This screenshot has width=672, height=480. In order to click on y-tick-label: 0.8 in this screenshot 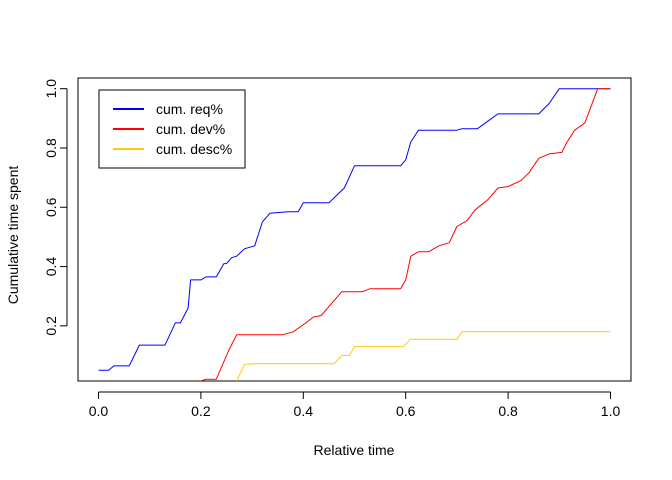, I will do `click(51, 148)`.